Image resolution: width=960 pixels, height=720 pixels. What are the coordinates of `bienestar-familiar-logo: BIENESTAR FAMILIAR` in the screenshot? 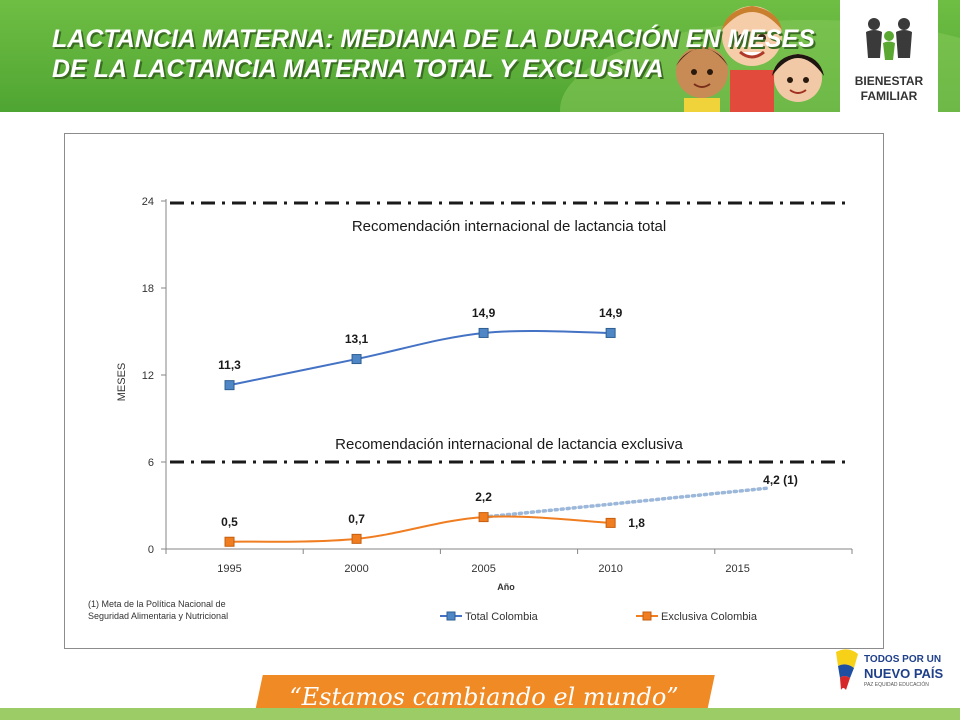 It's located at (889, 56).